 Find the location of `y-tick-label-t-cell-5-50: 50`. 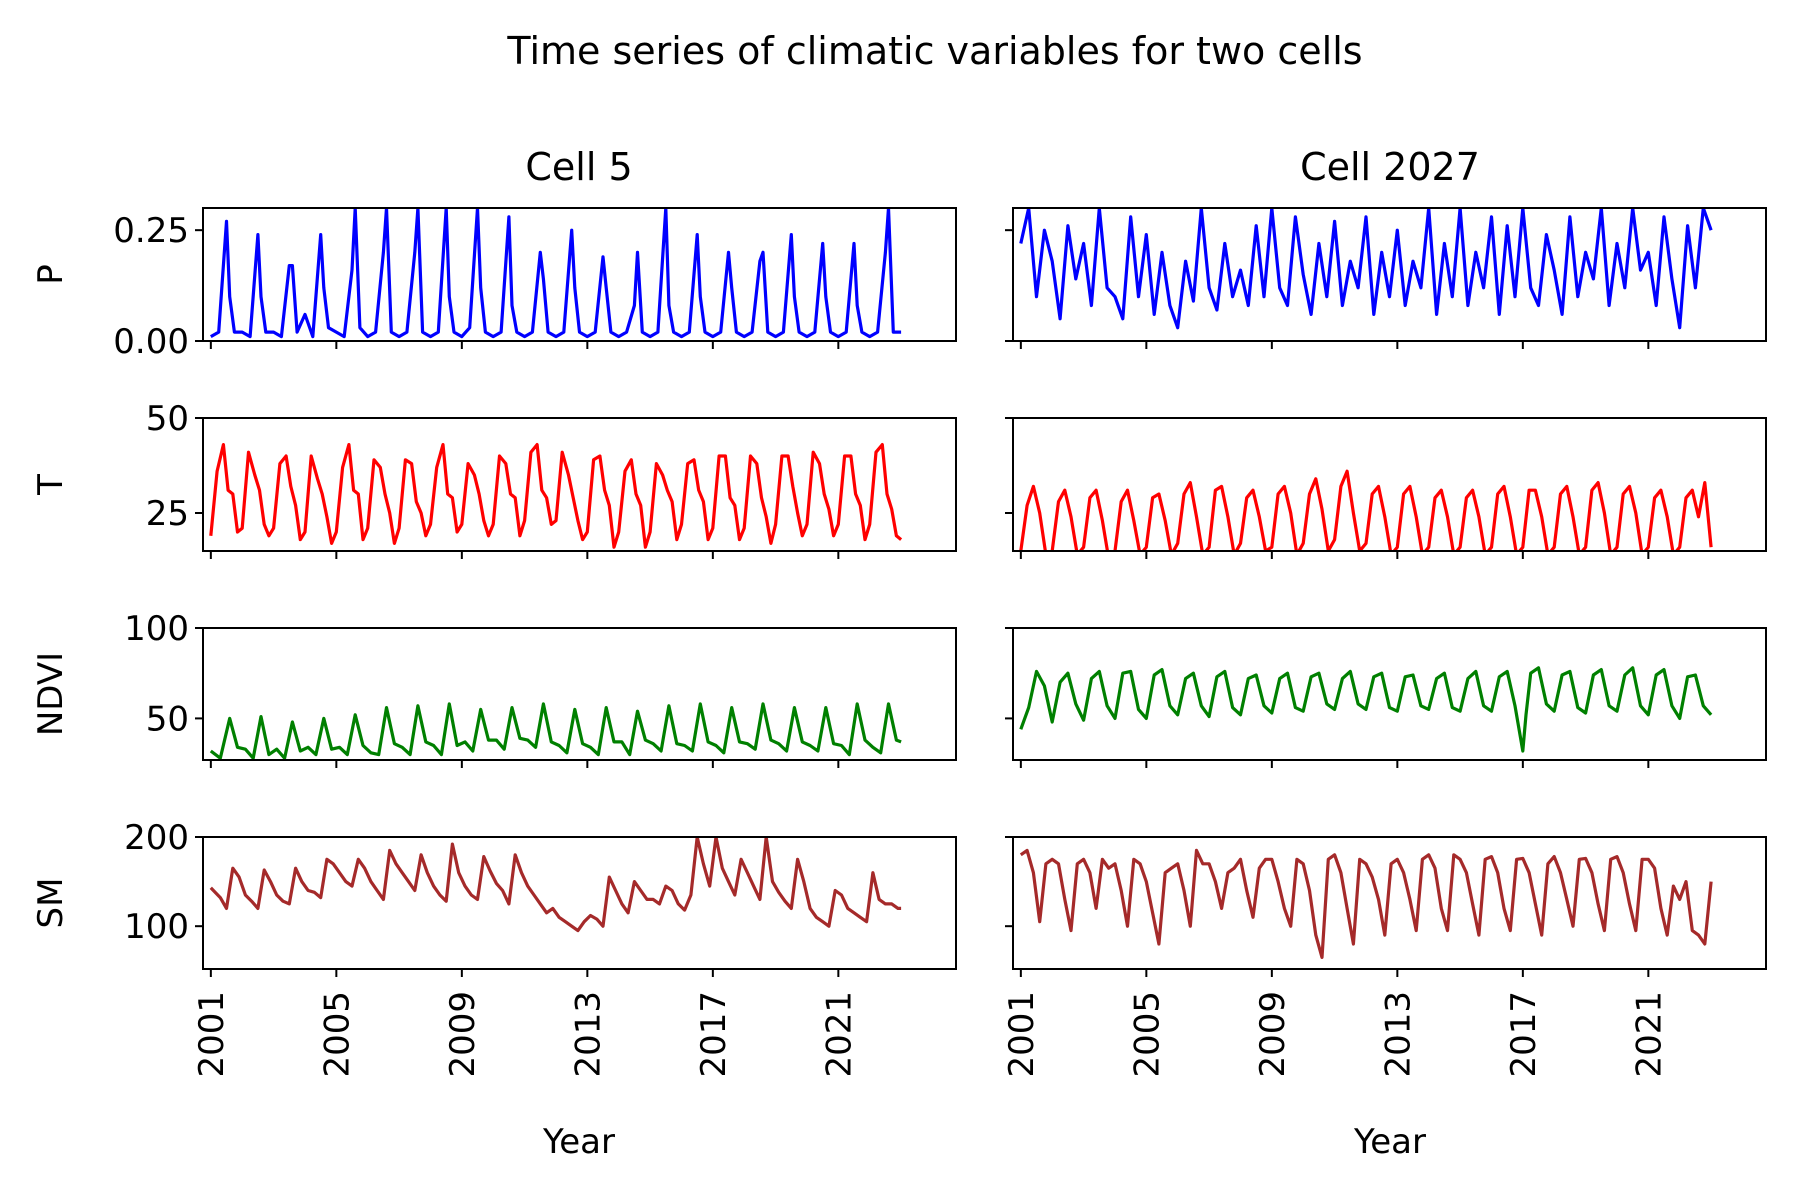

y-tick-label-t-cell-5-50: 50 is located at coordinates (167, 419).